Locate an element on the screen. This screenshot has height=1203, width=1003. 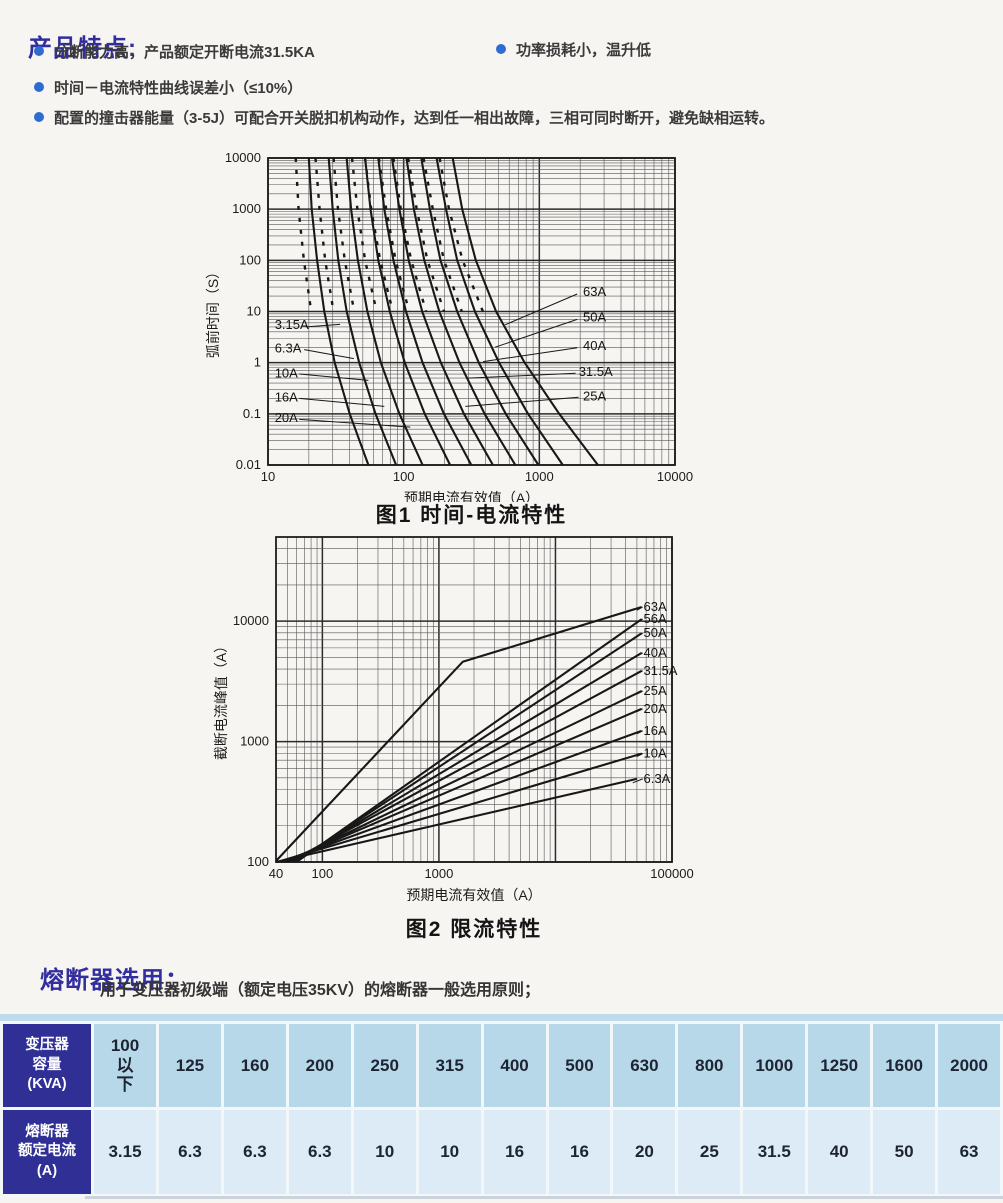
capacity-cell: 160 is located at coordinates (254, 1065).